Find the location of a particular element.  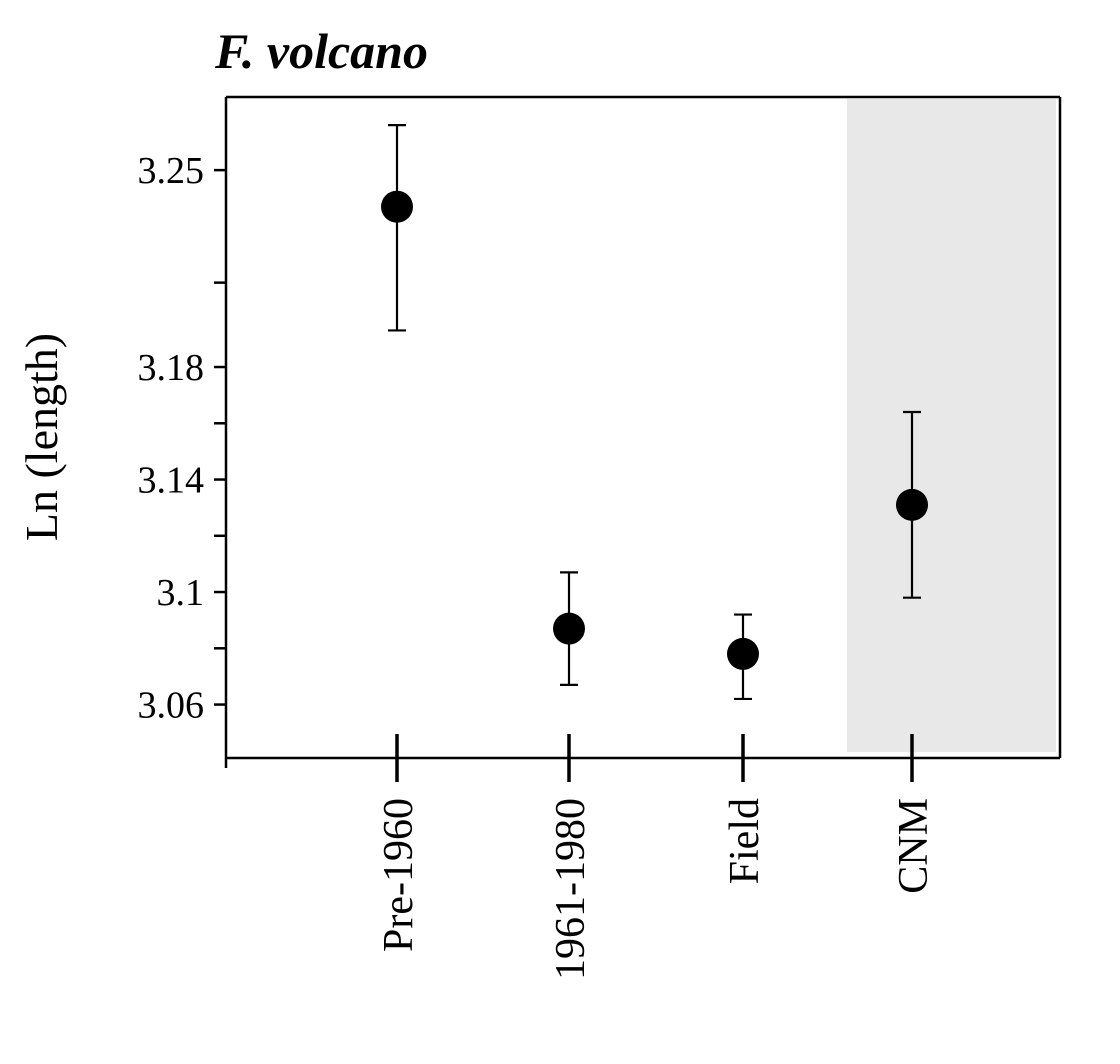

y-tick-label: 3.14 is located at coordinates (171, 481).